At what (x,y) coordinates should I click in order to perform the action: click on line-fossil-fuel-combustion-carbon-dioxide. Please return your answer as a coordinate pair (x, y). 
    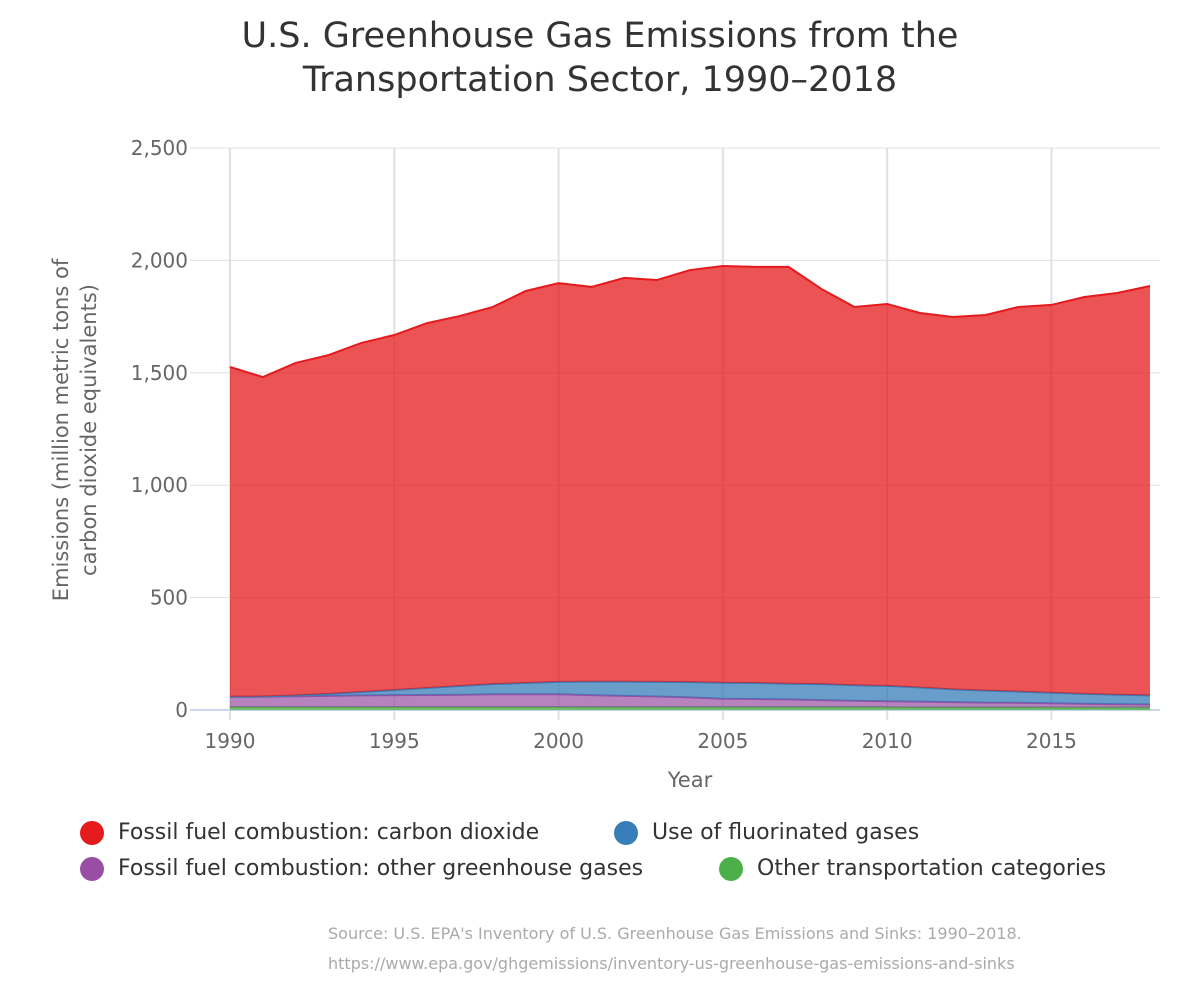
    Looking at the image, I should click on (690, 322).